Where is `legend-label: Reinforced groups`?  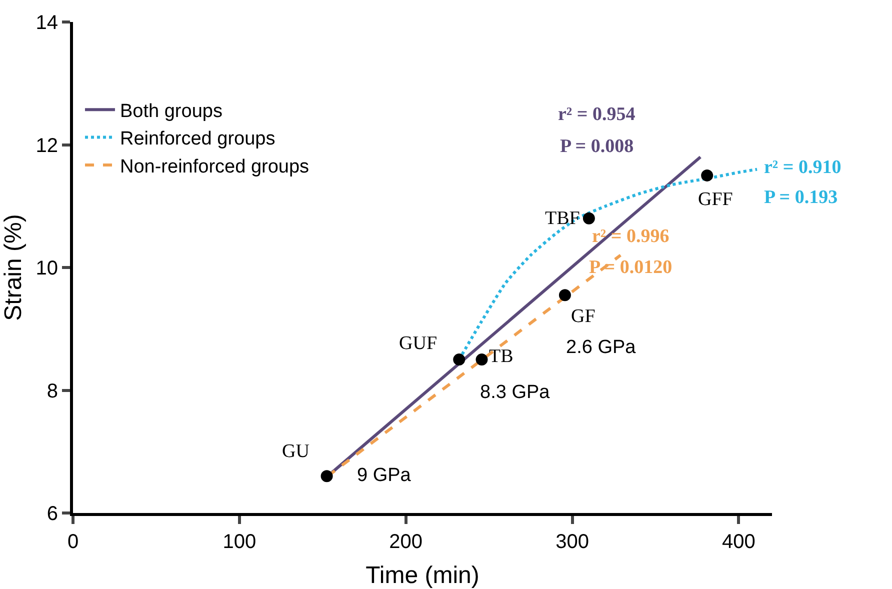
legend-label: Reinforced groups is located at coordinates (198, 139).